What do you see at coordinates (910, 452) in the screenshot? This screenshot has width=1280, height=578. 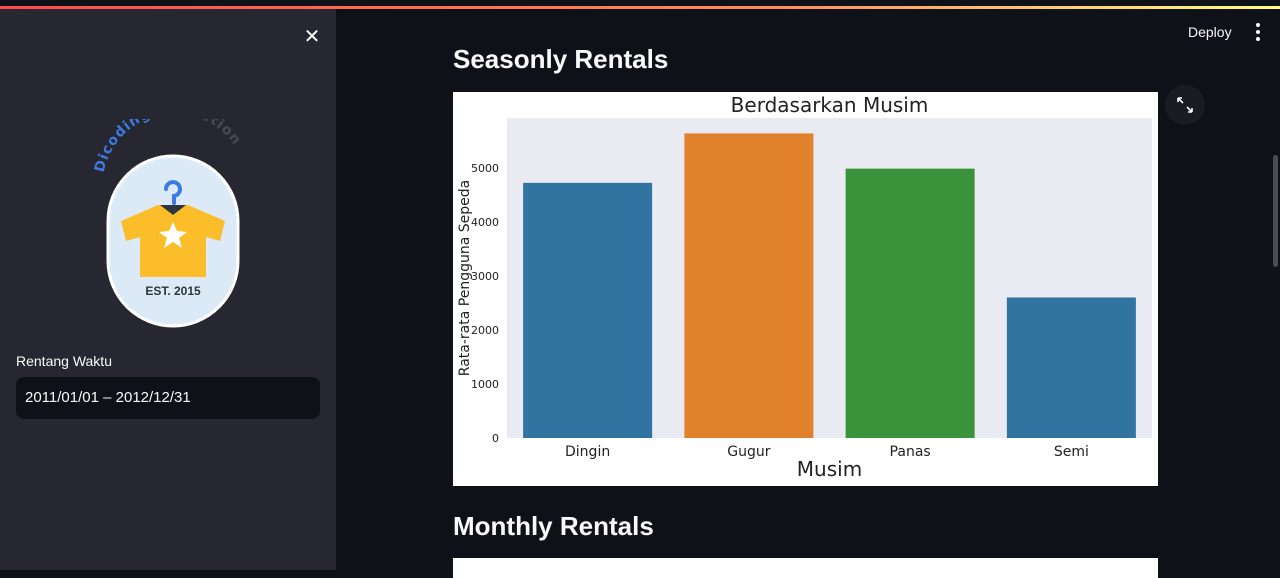 I see `x-tick-label: Panas` at bounding box center [910, 452].